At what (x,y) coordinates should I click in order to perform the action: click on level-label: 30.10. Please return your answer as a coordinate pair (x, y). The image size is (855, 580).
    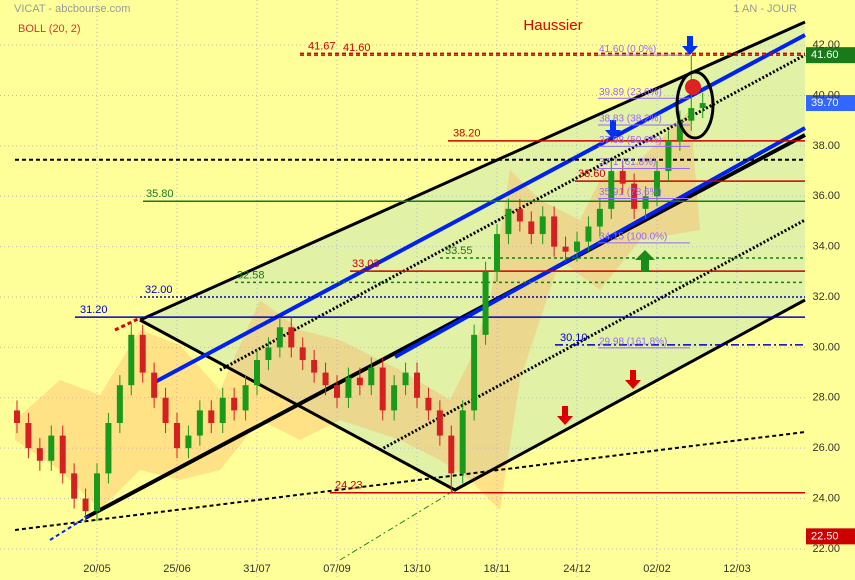
    Looking at the image, I should click on (574, 338).